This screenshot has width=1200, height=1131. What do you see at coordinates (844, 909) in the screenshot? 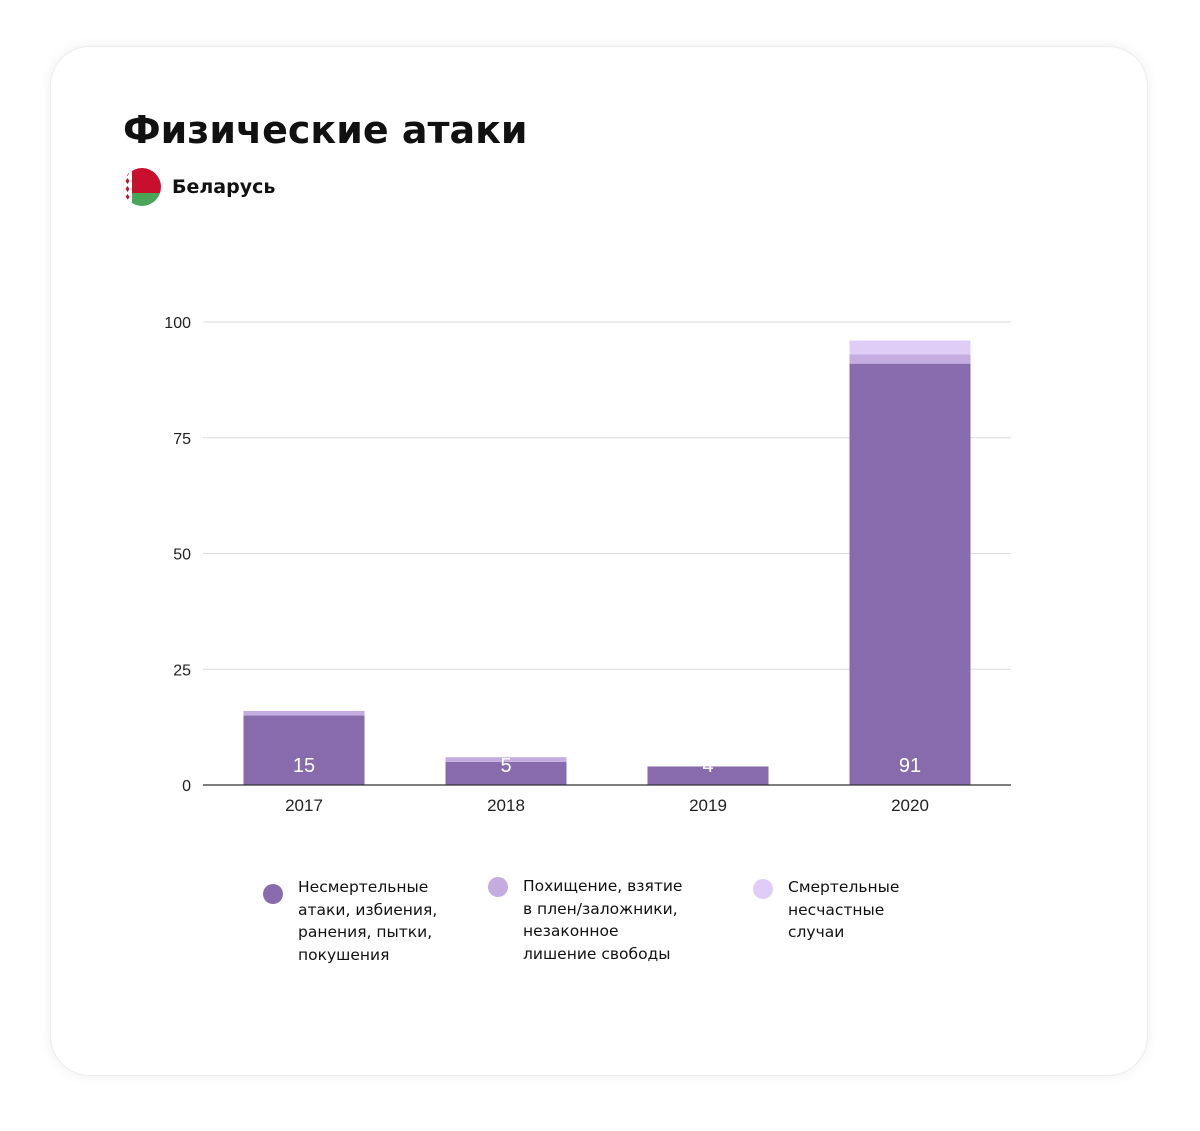
I see `legend-label-fatal: Смертельные несчастные случаи` at bounding box center [844, 909].